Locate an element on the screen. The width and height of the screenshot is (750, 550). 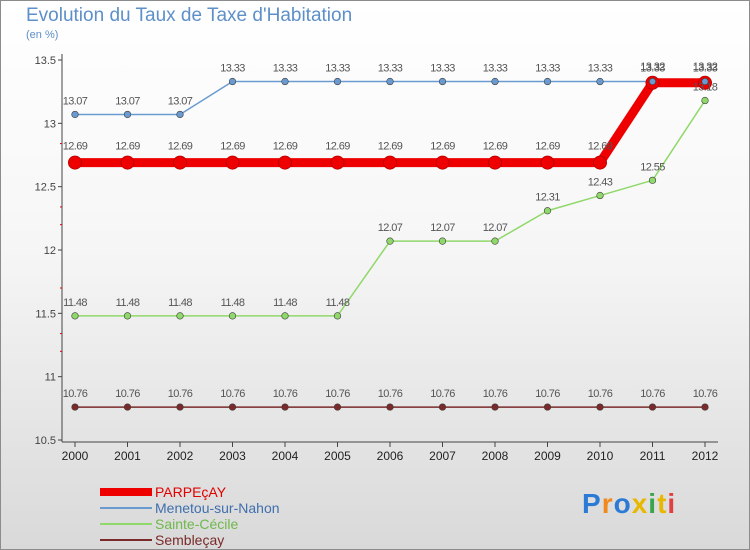
legend-label: Sainte-Cécile is located at coordinates (197, 524).